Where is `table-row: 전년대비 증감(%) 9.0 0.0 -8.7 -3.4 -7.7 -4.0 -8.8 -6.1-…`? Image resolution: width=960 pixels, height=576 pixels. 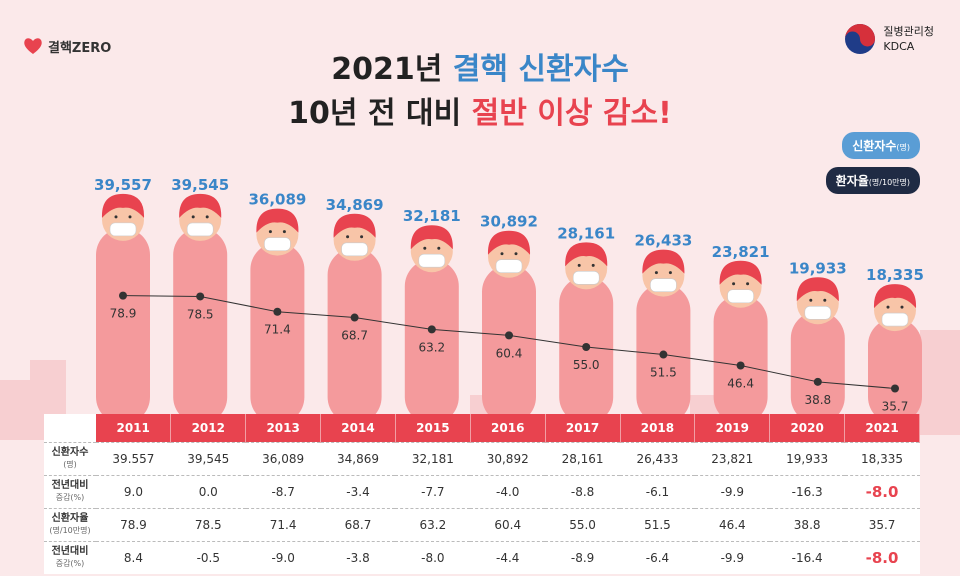
table-row: 전년대비 증감(%) 9.0 0.0 -8.7 -3.4 -7.7 -4.0 -8.8 -6.1-… is located at coordinates (482, 491).